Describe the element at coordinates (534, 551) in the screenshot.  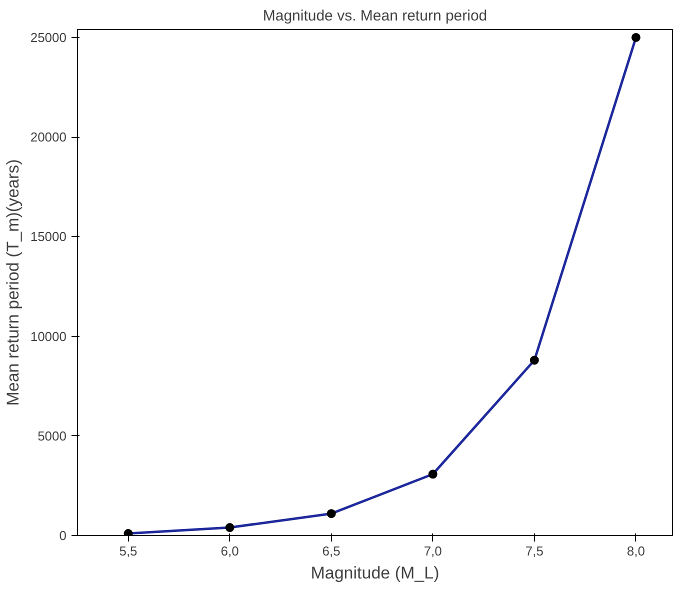
I see `x-tick-label: 7,5` at that location.